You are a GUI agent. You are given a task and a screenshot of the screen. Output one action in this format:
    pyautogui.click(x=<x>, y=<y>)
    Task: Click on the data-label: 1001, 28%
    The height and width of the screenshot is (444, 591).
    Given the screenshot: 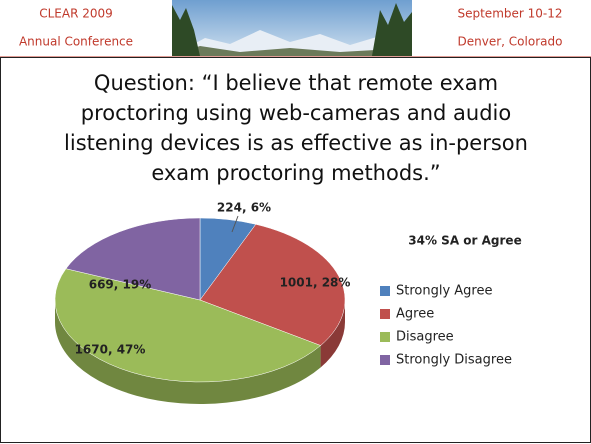 What is the action you would take?
    pyautogui.click(x=315, y=283)
    